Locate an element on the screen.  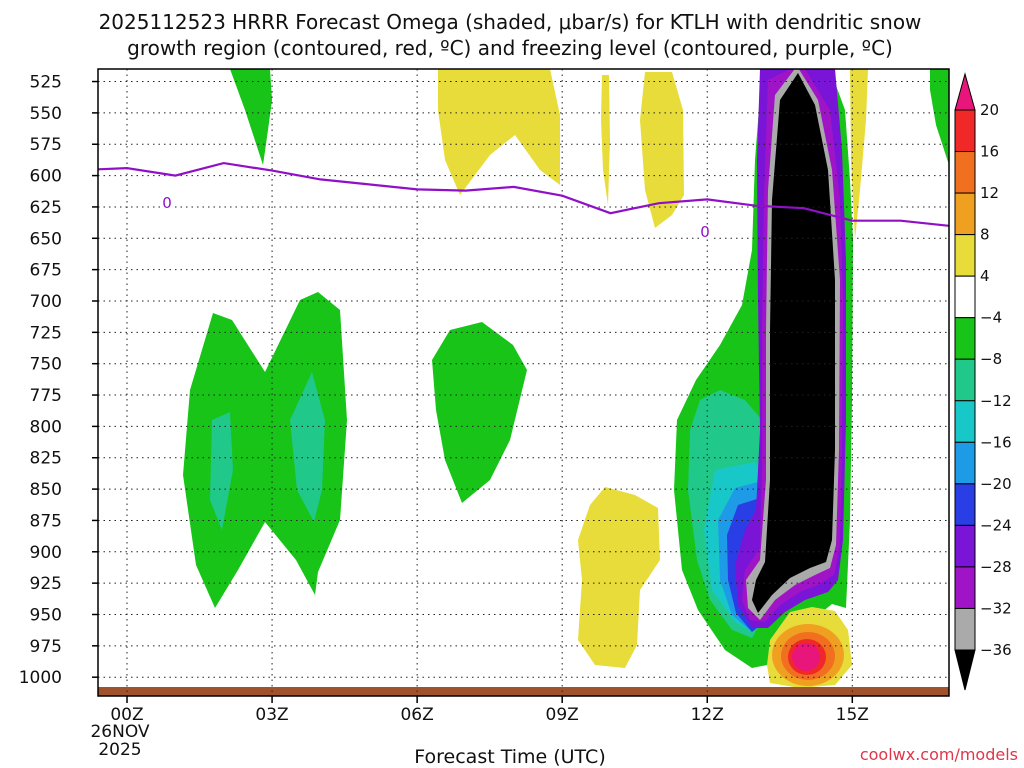
y-tick-label: 925 is located at coordinates (46, 584).